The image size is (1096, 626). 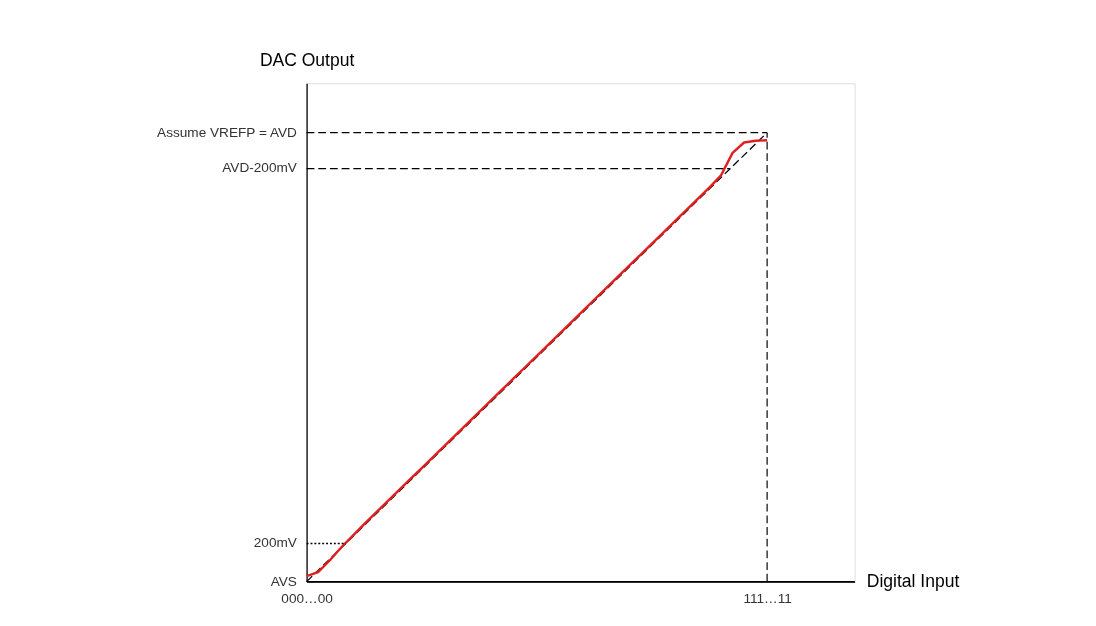 I want to click on x-tick-label: 000…00, so click(x=307, y=598).